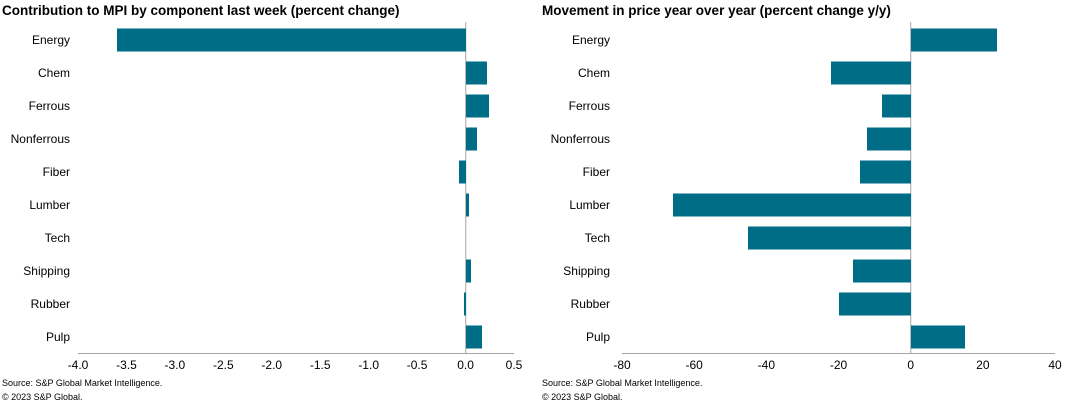 The width and height of the screenshot is (1079, 416). Describe the element at coordinates (368, 365) in the screenshot. I see `x-tick-label: -1.0` at that location.